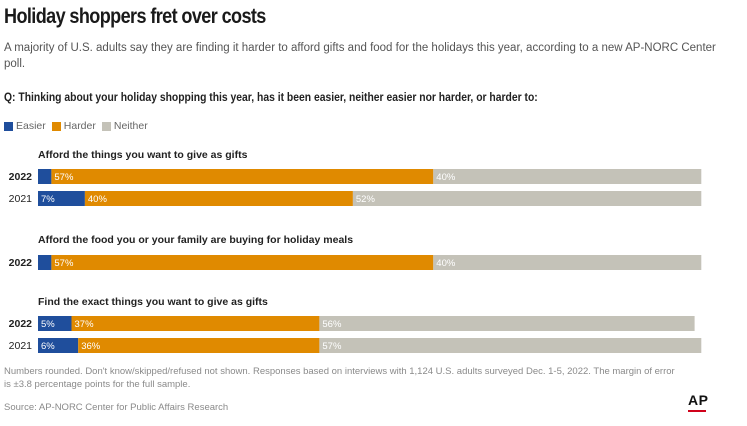 The width and height of the screenshot is (747, 426). Describe the element at coordinates (85, 324) in the screenshot. I see `data-label-harder: 37%` at that location.